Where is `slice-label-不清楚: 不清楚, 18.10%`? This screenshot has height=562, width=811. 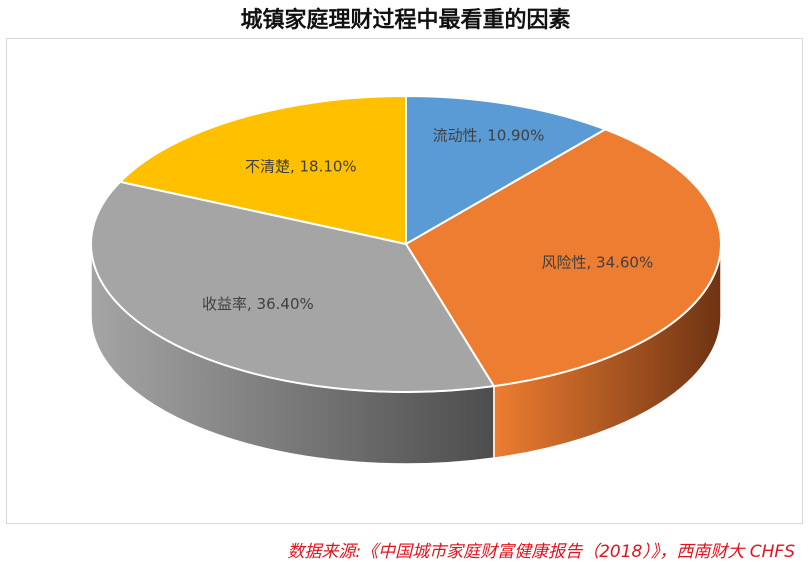
slice-label-不清楚: 不清楚, 18.10% is located at coordinates (301, 167).